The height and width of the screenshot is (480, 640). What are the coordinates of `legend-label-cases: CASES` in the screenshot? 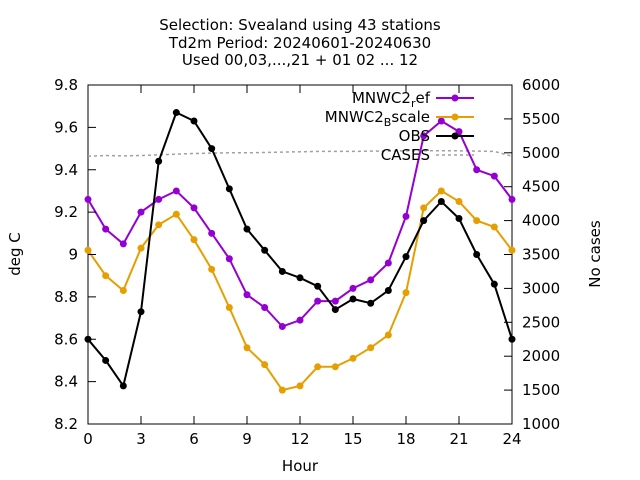 It's located at (405, 155).